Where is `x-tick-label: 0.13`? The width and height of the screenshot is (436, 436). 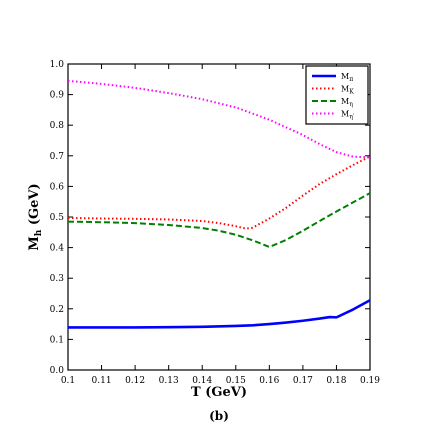
x-tick-label: 0.13 is located at coordinates (169, 381).